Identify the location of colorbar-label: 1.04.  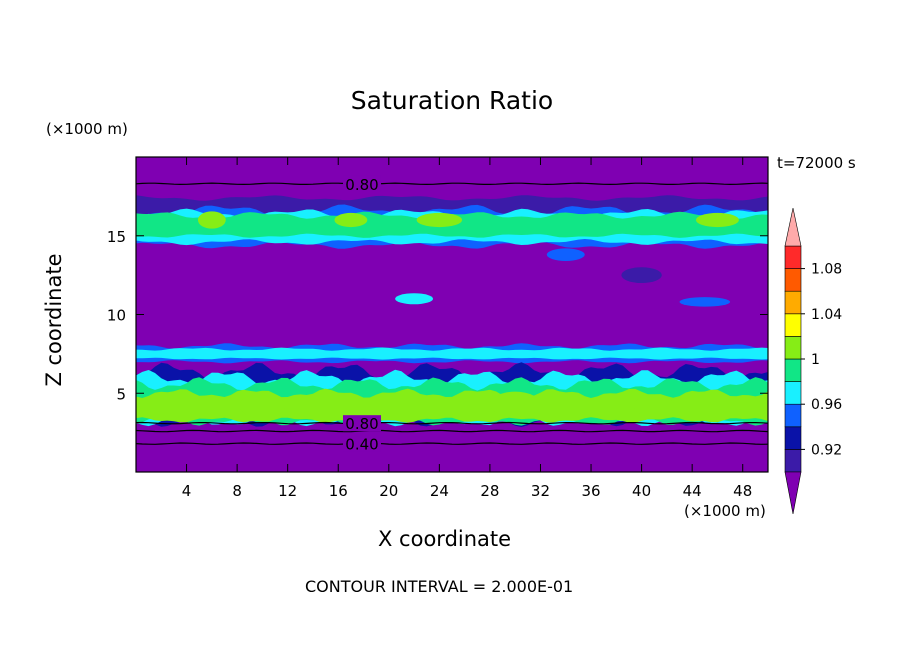
(826, 315).